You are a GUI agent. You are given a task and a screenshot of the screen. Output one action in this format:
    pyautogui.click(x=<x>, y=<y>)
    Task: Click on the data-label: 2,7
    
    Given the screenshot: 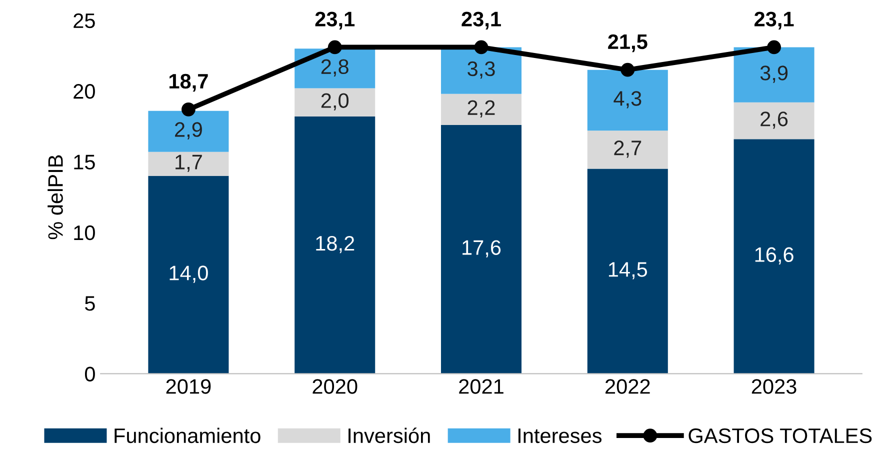 What is the action you would take?
    pyautogui.click(x=628, y=149)
    